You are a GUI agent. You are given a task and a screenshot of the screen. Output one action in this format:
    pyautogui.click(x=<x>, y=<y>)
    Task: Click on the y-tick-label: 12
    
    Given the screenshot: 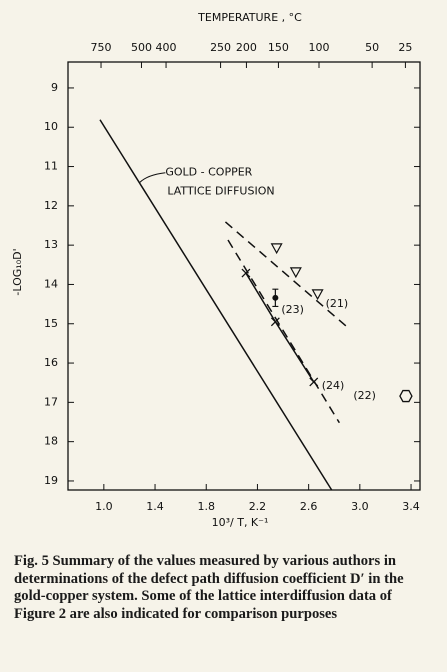 What is the action you would take?
    pyautogui.click(x=51, y=205)
    